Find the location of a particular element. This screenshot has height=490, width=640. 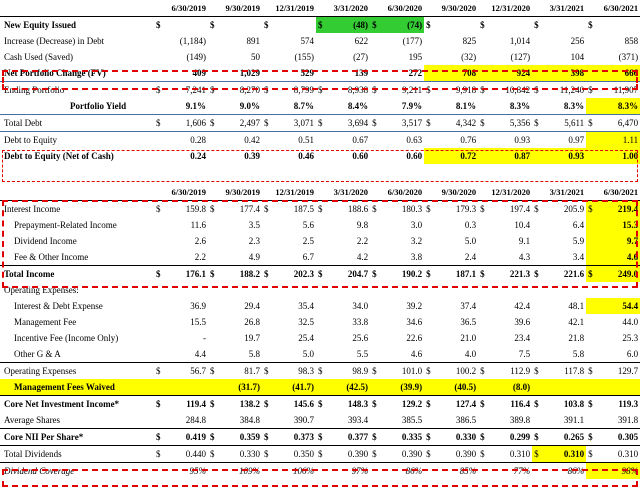

cell-value: 0.93 is located at coordinates (564, 156).